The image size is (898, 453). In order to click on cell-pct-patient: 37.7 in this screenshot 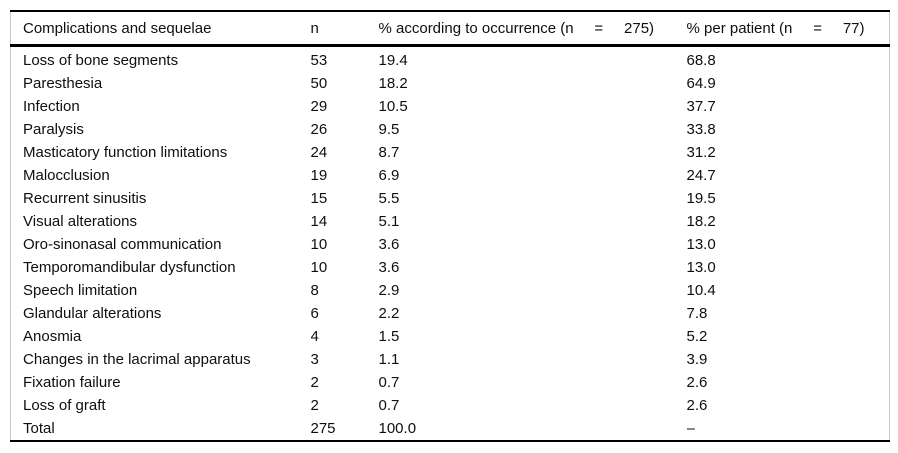, I will do `click(701, 106)`.